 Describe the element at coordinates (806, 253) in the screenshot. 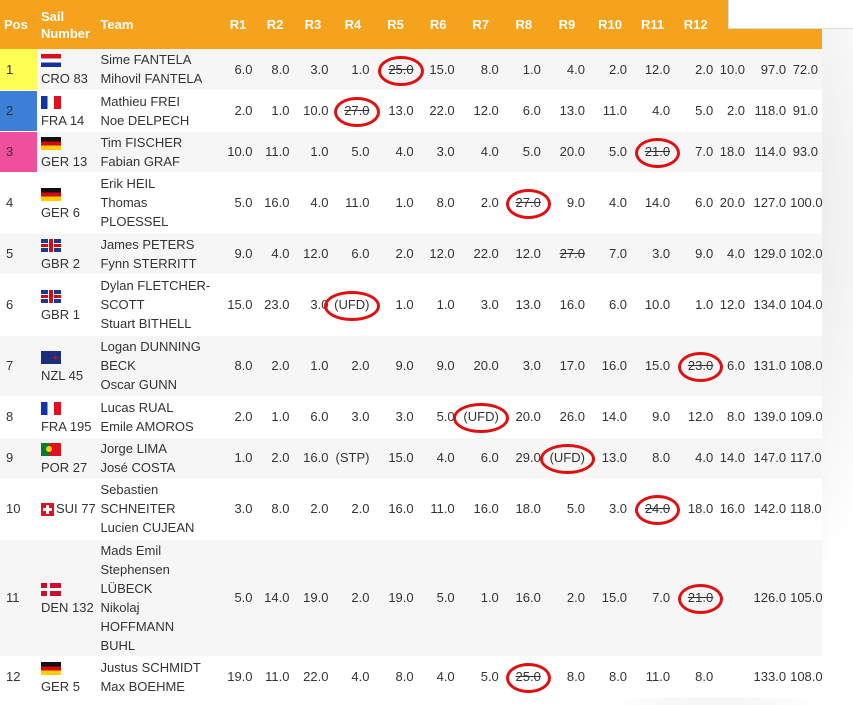

I see `score-value: 102.0` at that location.